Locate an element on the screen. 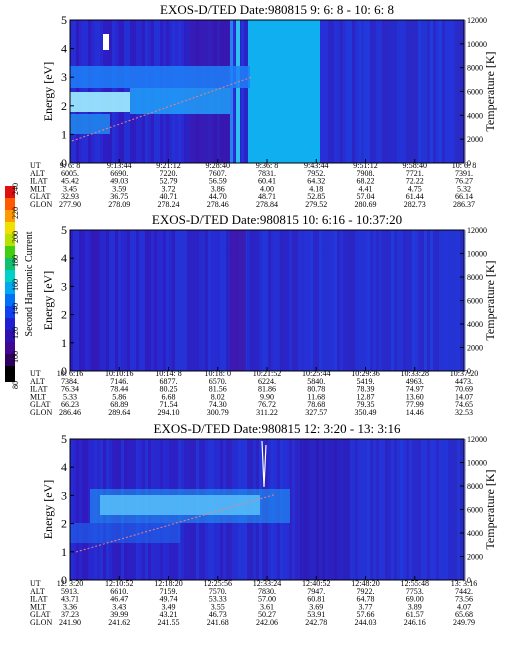 The image size is (505, 654). ephemeris-cell: 60.41 is located at coordinates (267, 181).